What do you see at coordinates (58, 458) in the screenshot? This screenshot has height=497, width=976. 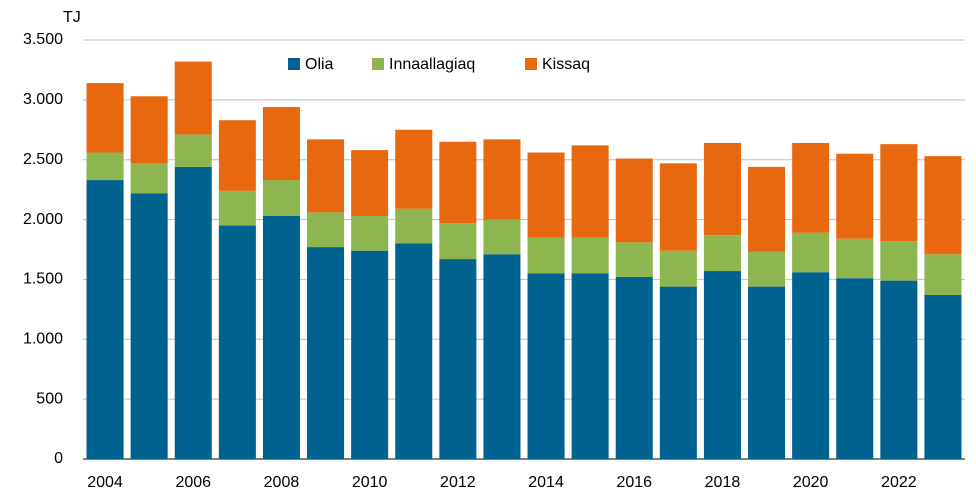 I see `y-tick-label: 0` at bounding box center [58, 458].